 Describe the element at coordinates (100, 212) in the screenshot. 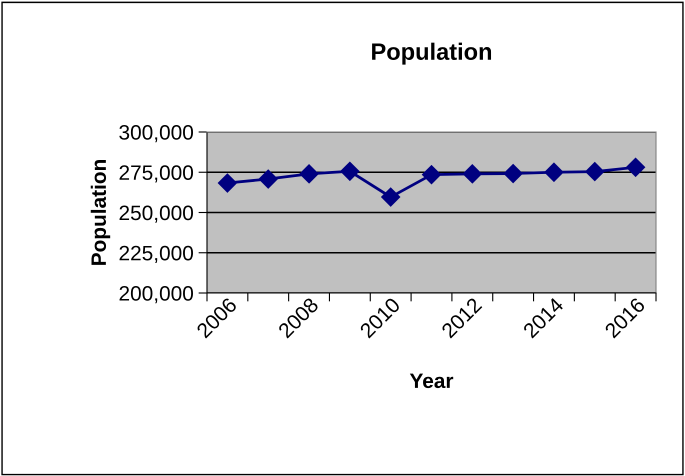

I see `y-axis-title: Population` at that location.